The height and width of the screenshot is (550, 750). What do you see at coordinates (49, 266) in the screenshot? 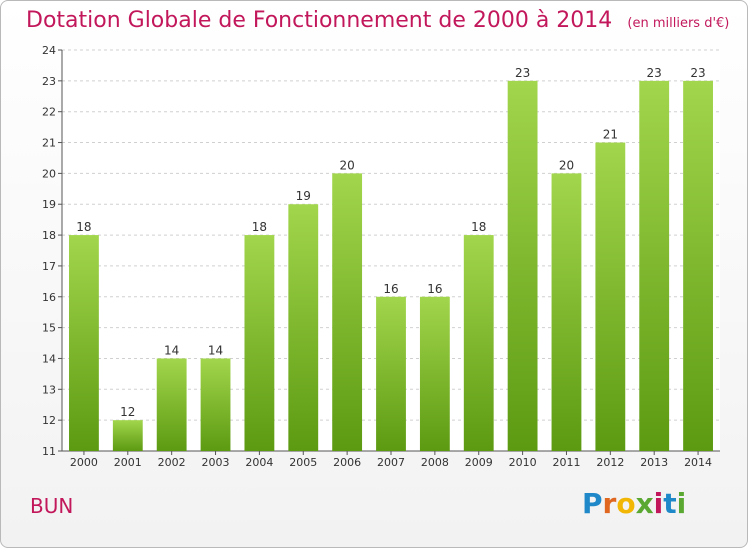
I see `y-tick-label: 17` at bounding box center [49, 266].